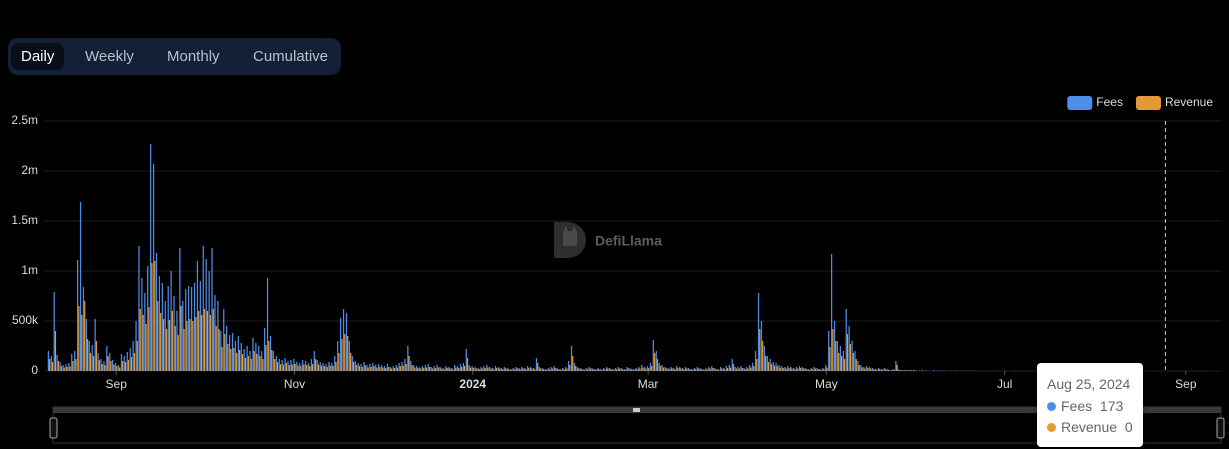 This screenshot has width=1229, height=449. I want to click on watermark: DefiLlama, so click(608, 240).